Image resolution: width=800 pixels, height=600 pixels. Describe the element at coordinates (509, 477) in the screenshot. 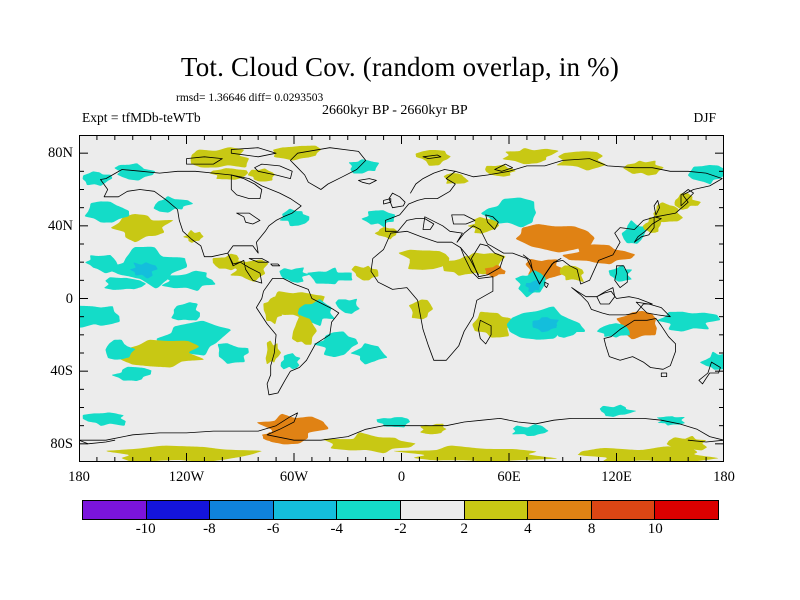

I see `x-tick-label: 60E` at that location.